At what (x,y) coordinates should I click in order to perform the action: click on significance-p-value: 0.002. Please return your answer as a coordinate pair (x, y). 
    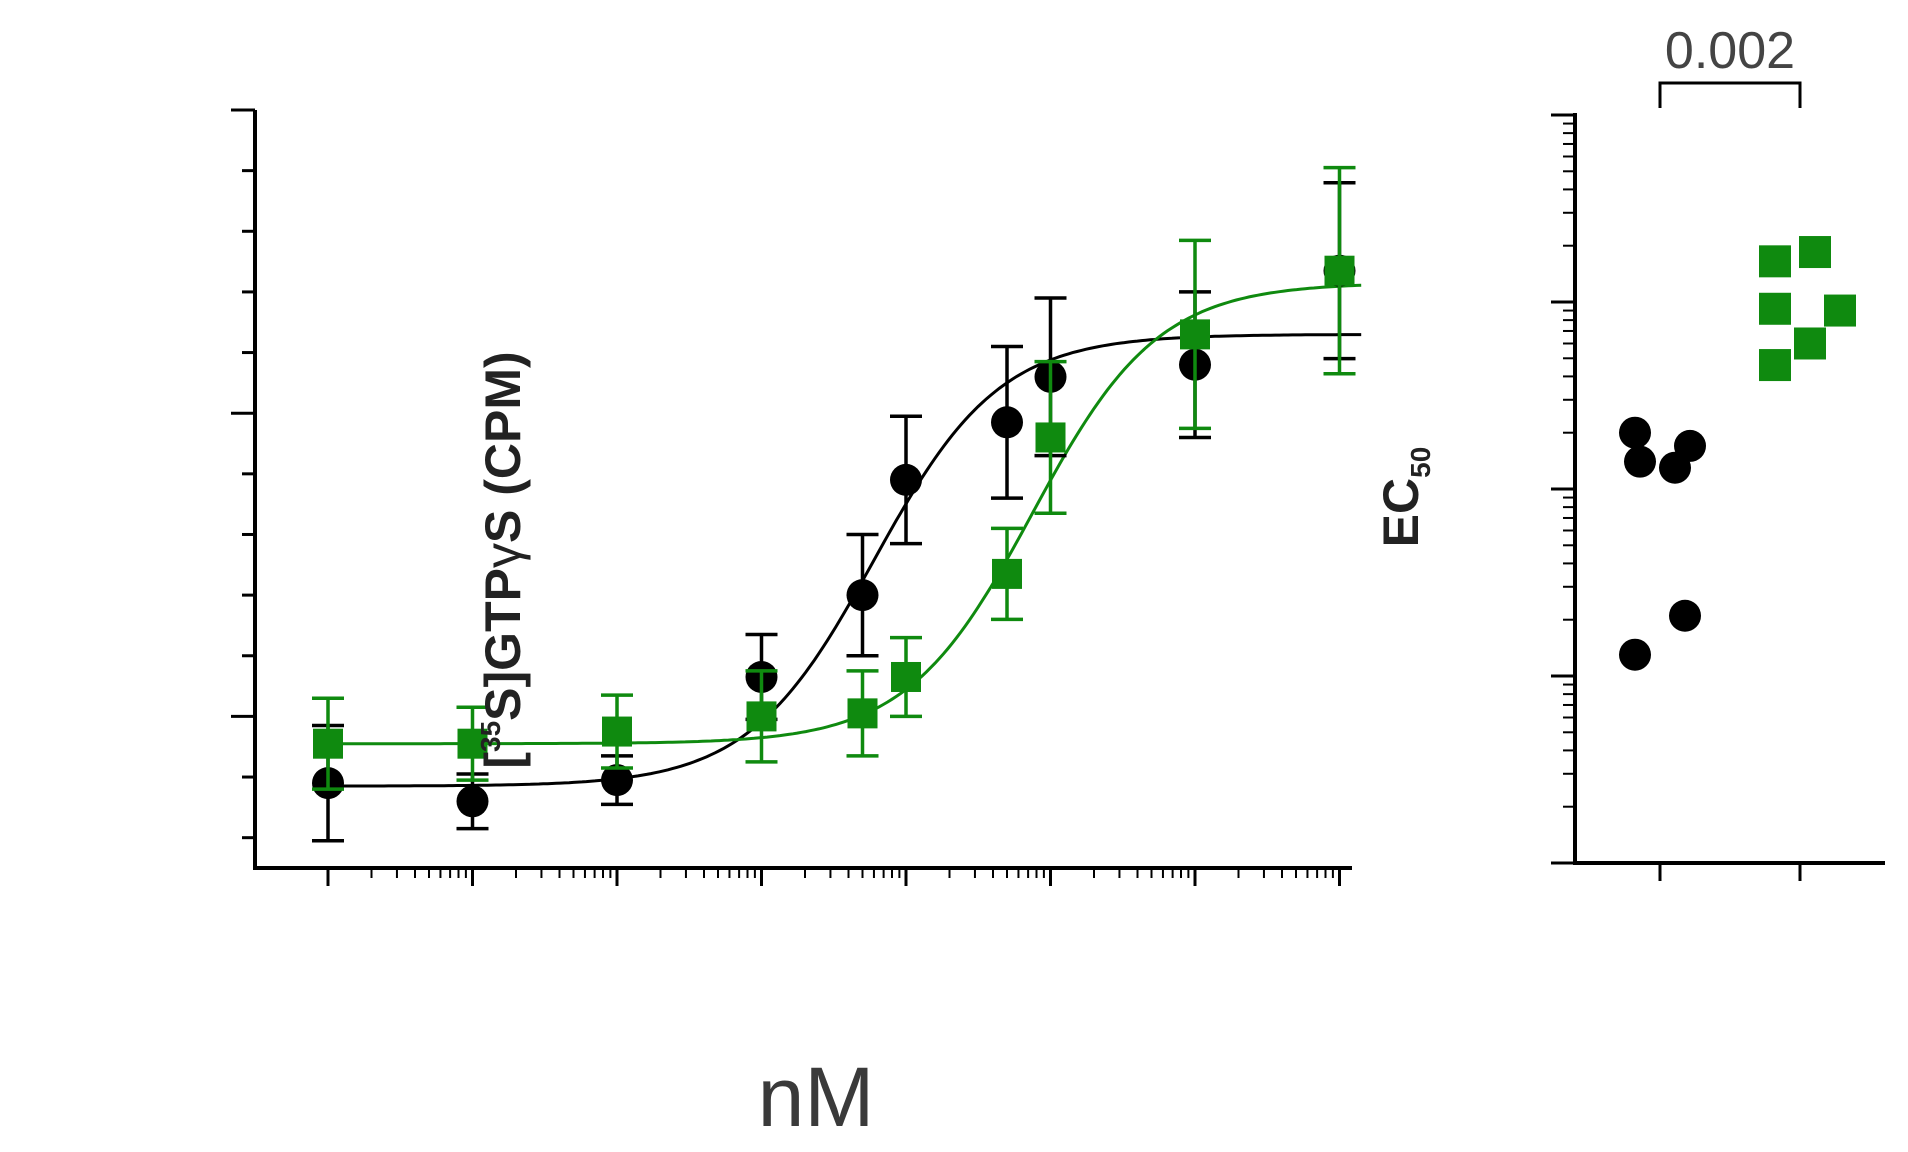
    Looking at the image, I should click on (1730, 51).